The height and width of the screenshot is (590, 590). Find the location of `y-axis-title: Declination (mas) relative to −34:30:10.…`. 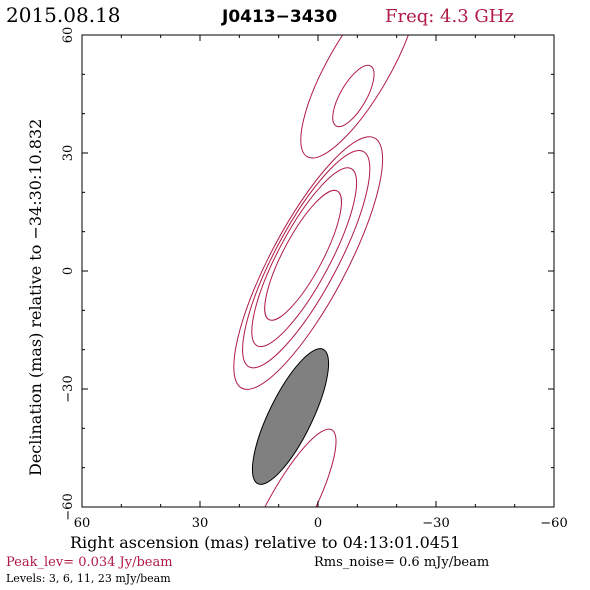

y-axis-title: Declination (mas) relative to −34:30:10.… is located at coordinates (35, 297).